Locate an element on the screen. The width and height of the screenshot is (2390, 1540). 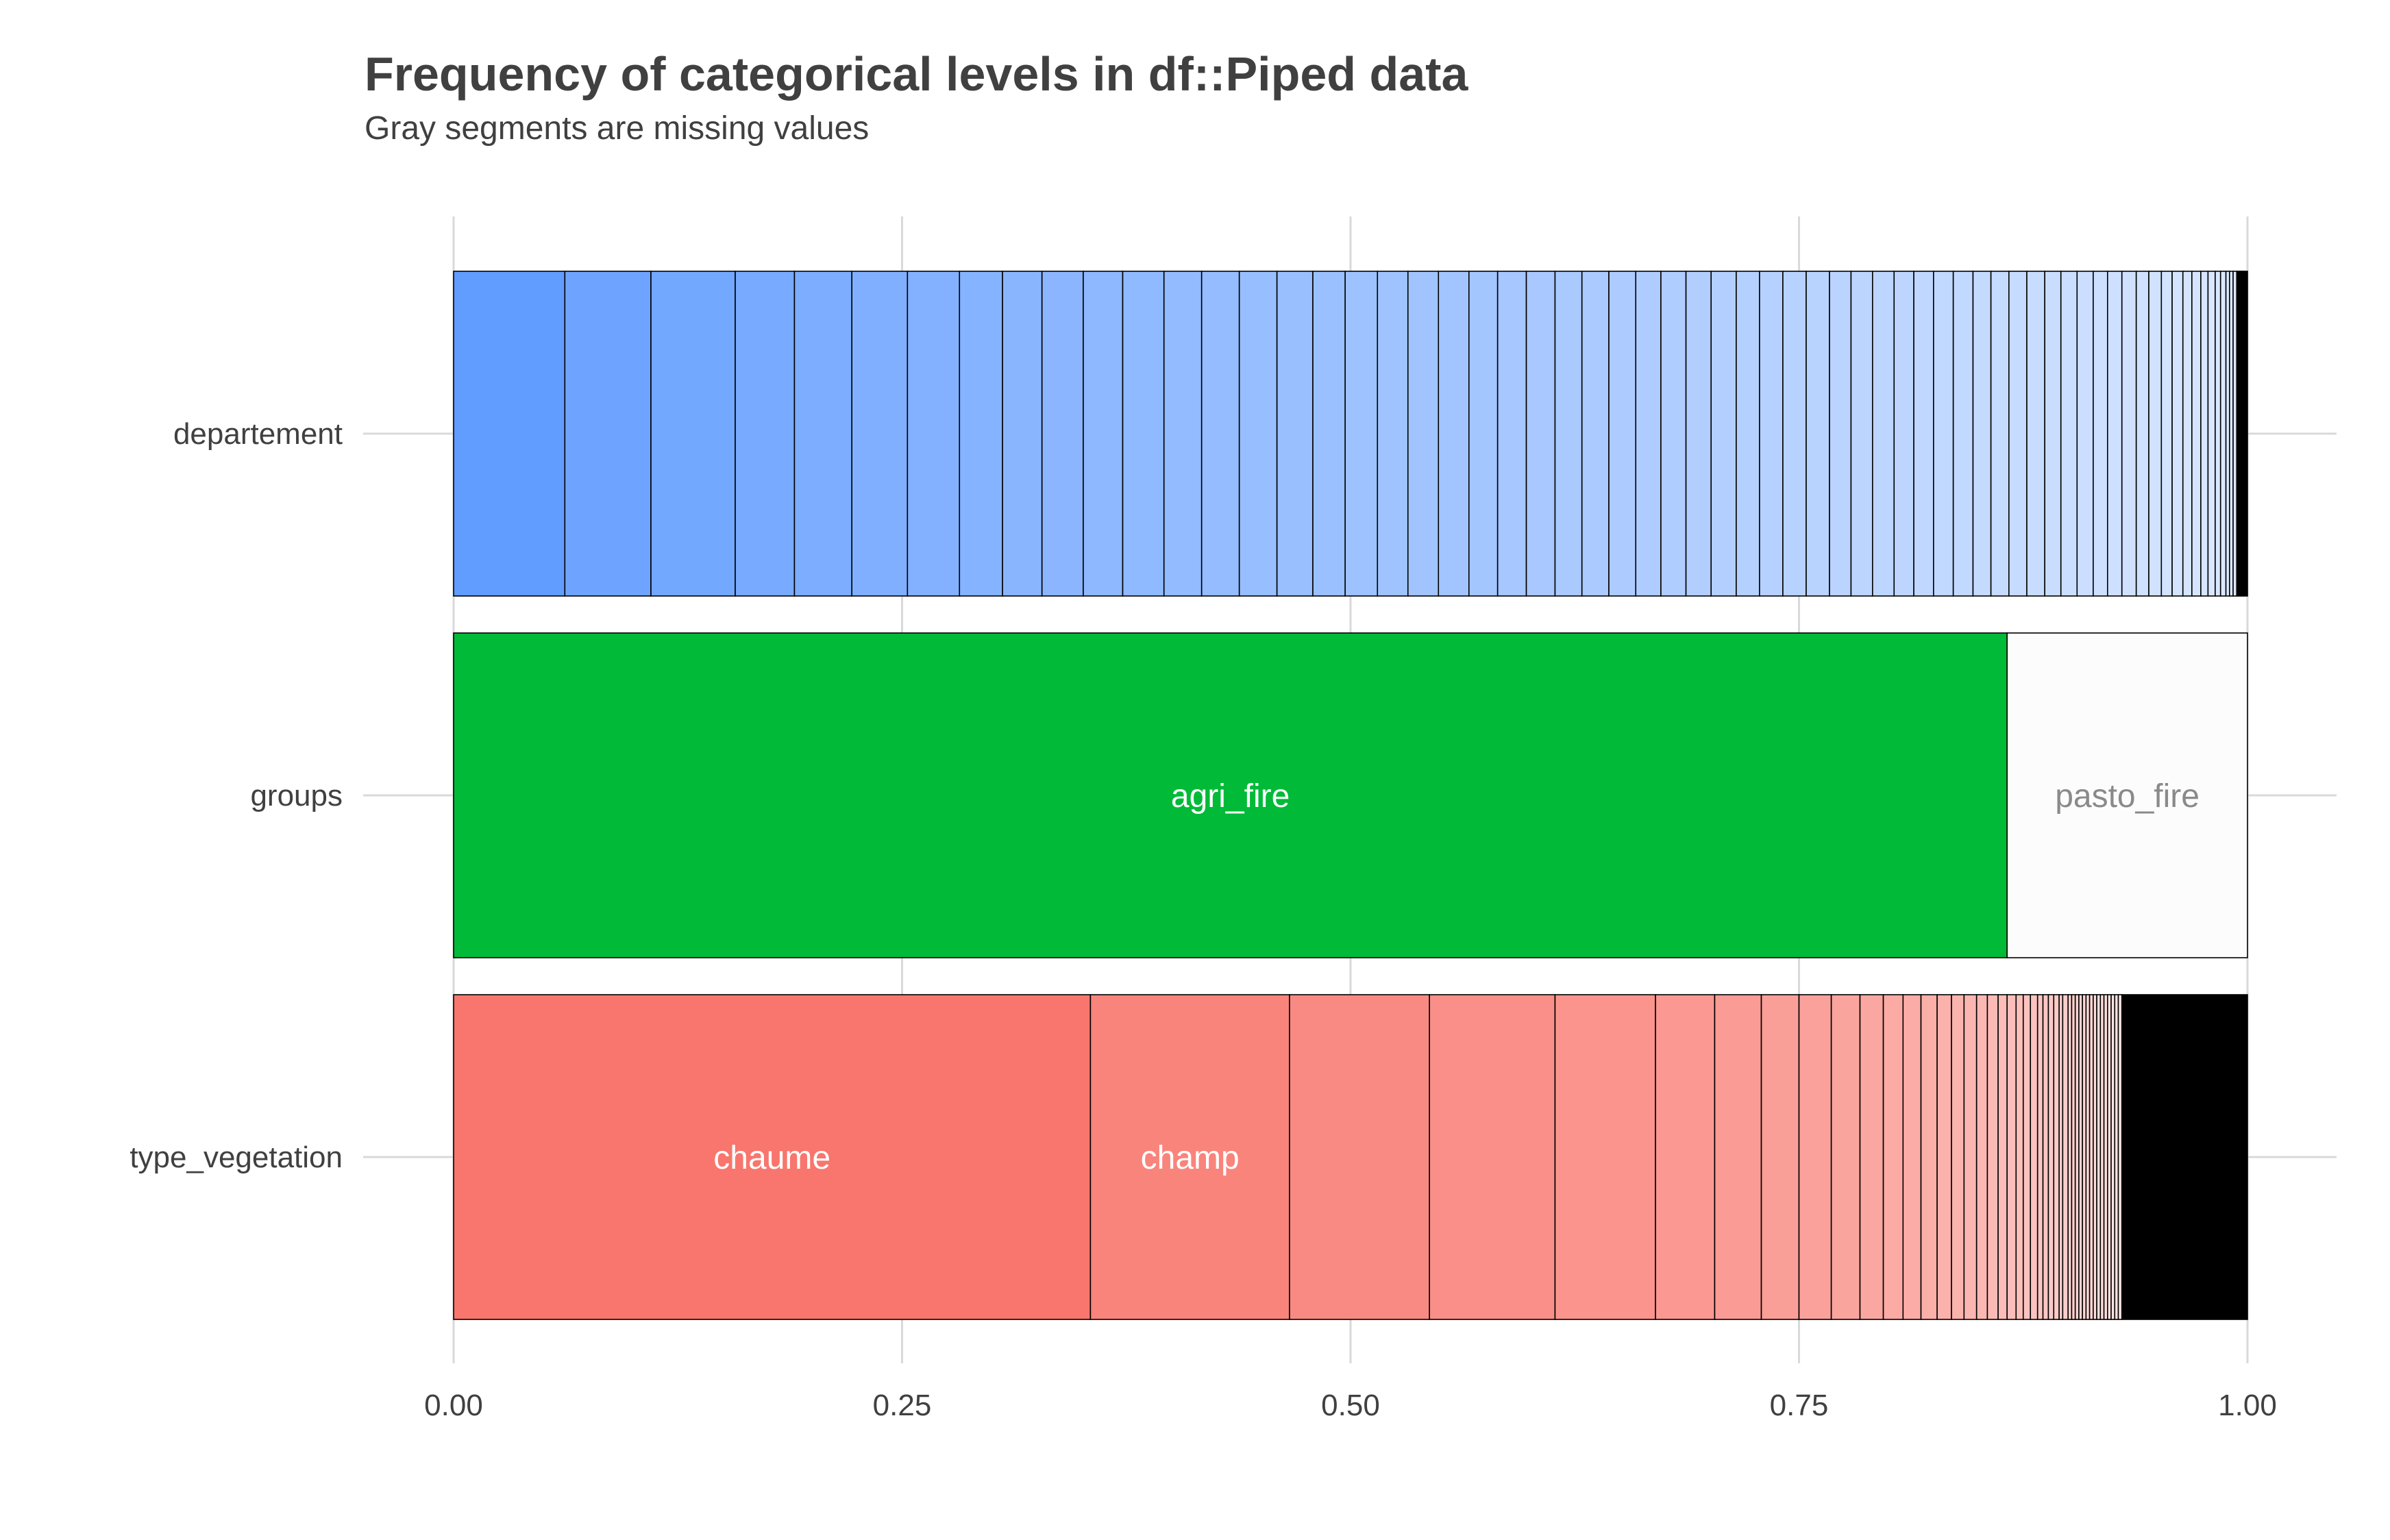
x-tick-label: 0.00 is located at coordinates (453, 1405).